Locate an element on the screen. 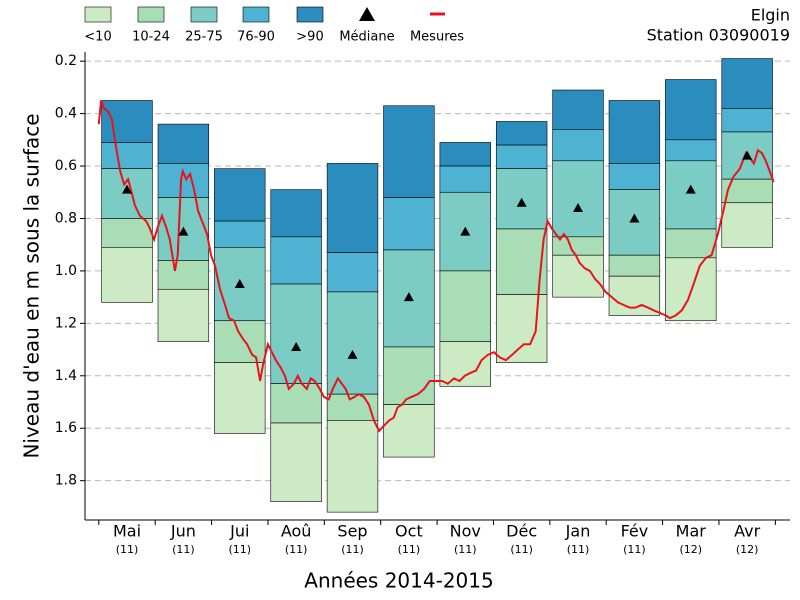 This screenshot has width=800, height=600. x-tick-label: Mai is located at coordinates (127, 531).